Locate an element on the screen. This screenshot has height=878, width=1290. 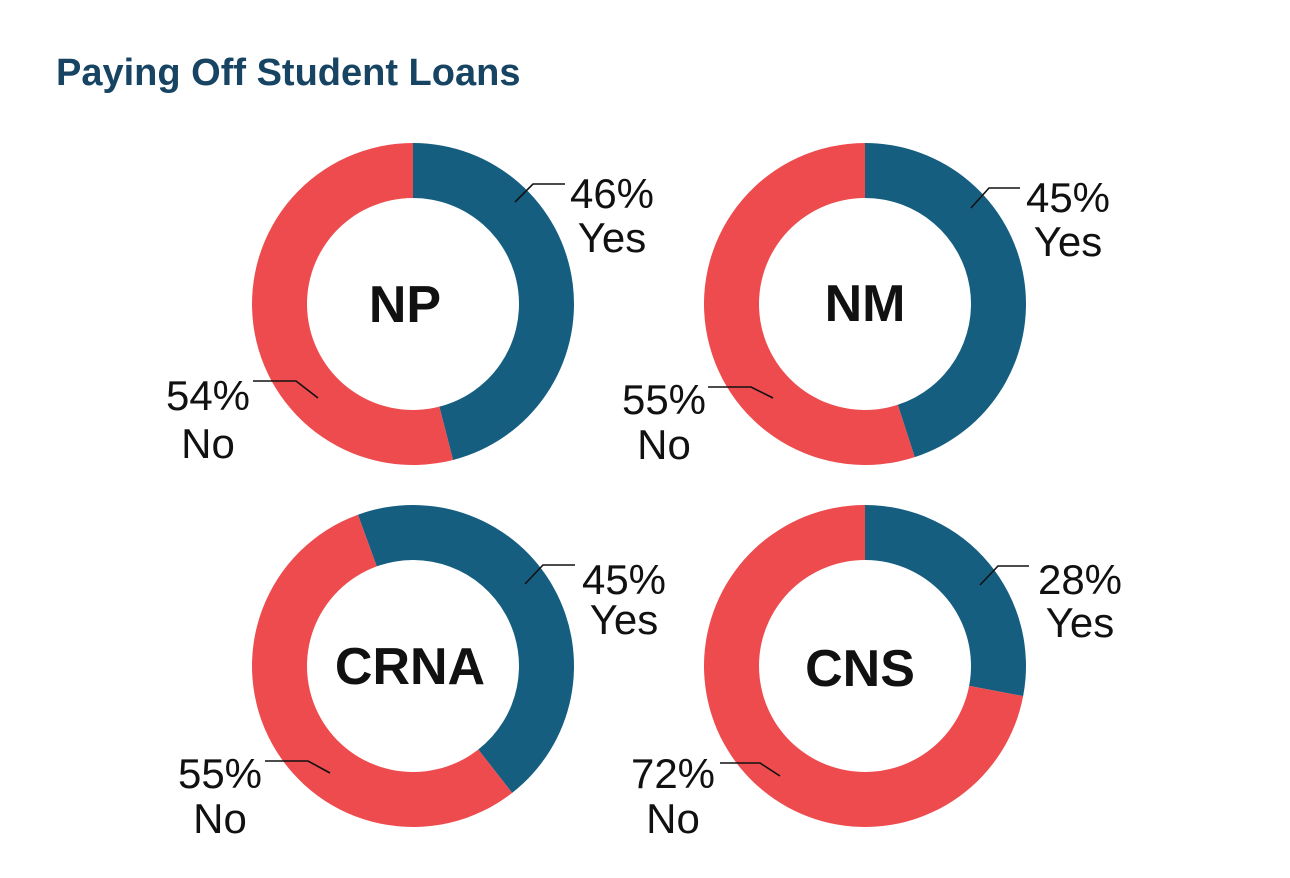
data-label-yes-percent: 28% is located at coordinates (1080, 579).